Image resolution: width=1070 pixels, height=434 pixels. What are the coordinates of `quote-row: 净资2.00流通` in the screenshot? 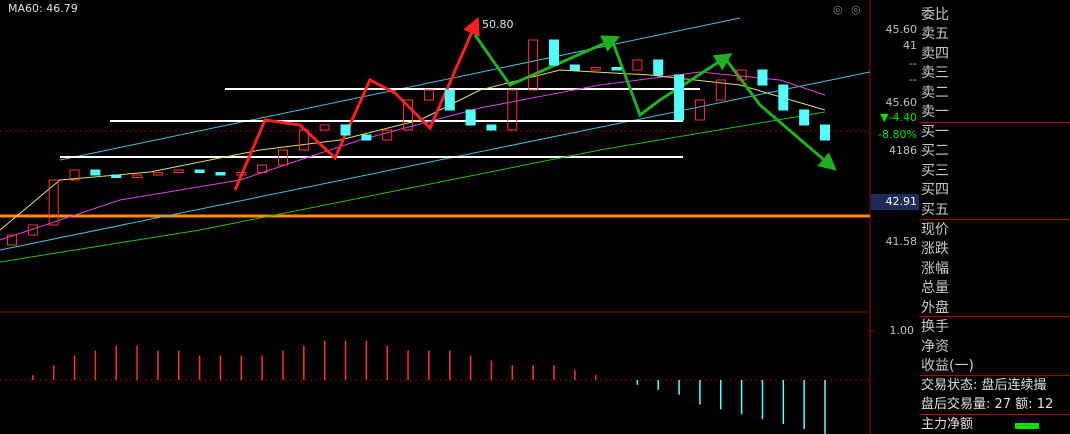 It's located at (995, 347).